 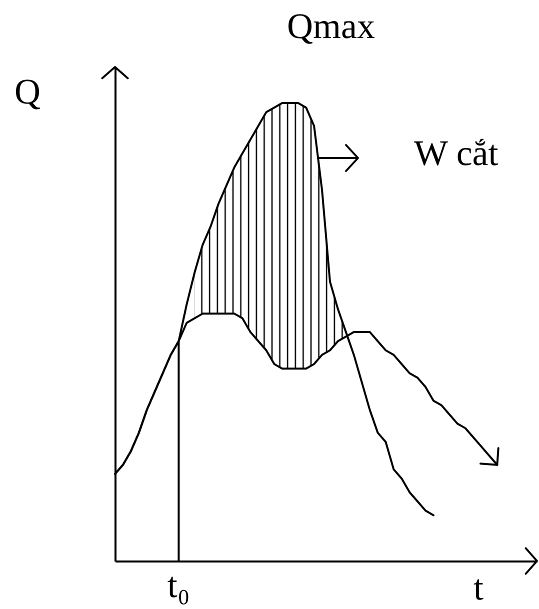 I want to click on text: t₀, so click(x=178, y=585).